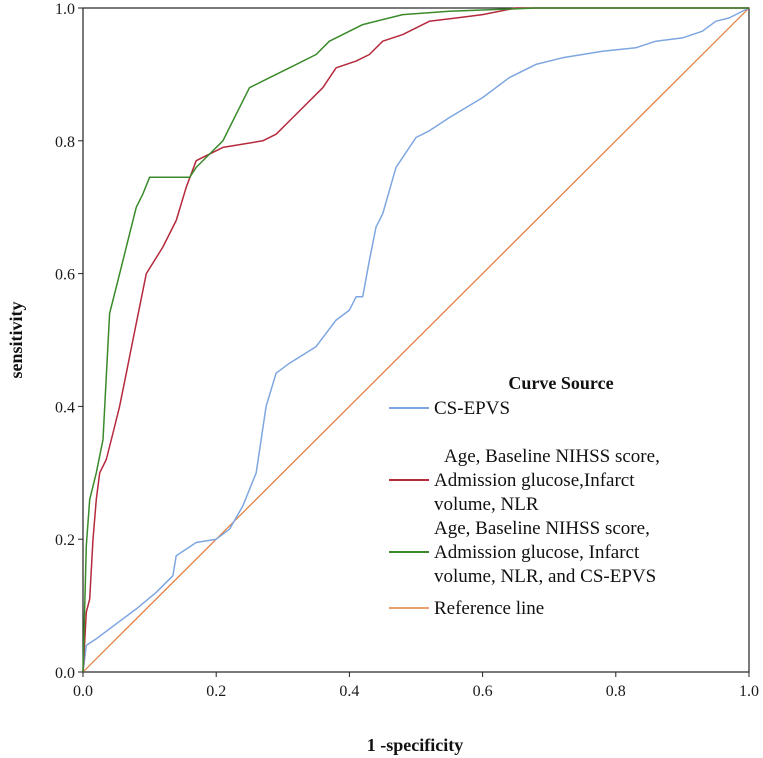 Image resolution: width=763 pixels, height=758 pixels. What do you see at coordinates (537, 552) in the screenshot?
I see `legend-entry-text: Admission glucose, Infarct` at bounding box center [537, 552].